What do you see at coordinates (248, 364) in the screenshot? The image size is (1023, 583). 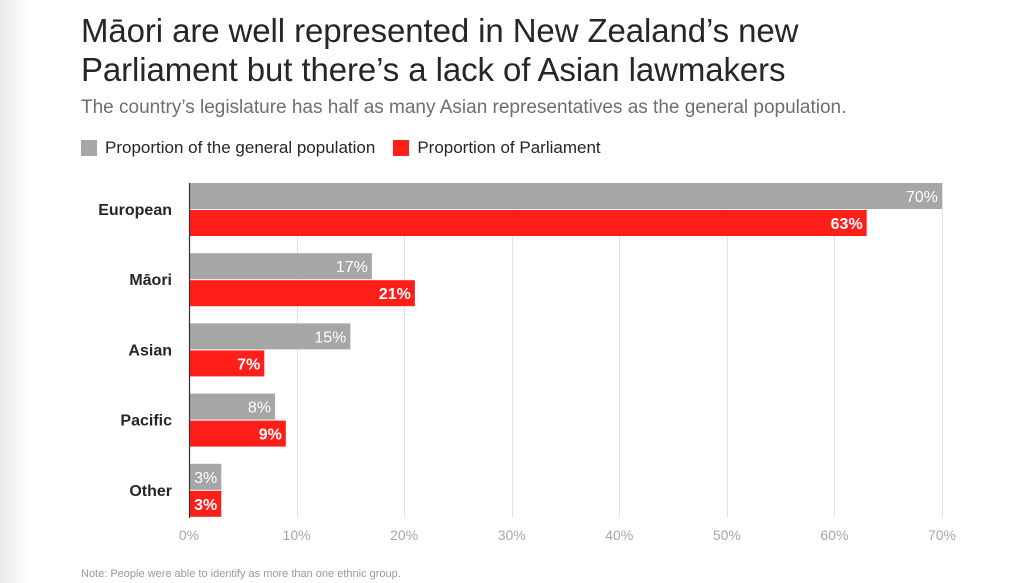 I see `bar-value-label: 7%` at bounding box center [248, 364].